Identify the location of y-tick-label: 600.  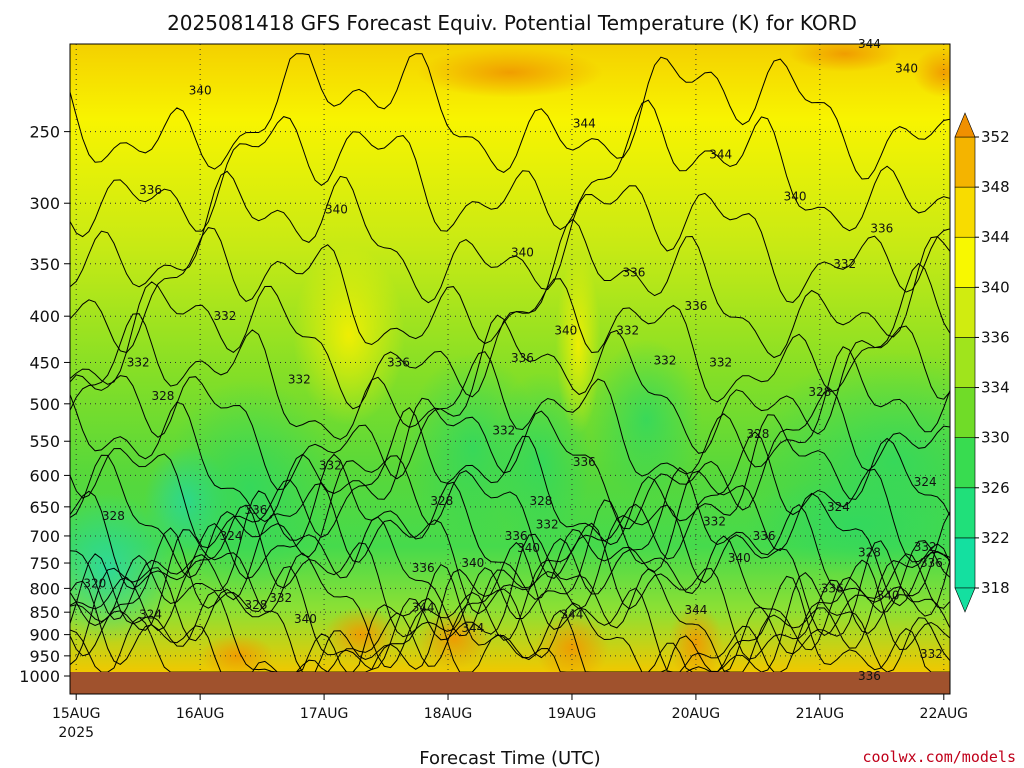
(44, 475).